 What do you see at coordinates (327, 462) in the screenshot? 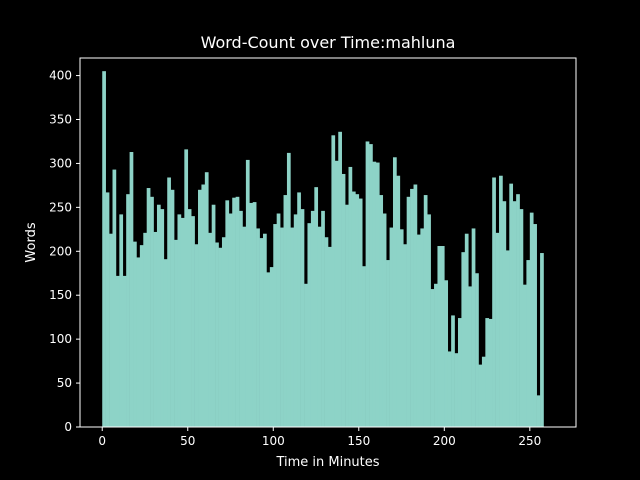
I see `x-axis-label: Time in Minutes` at bounding box center [327, 462].